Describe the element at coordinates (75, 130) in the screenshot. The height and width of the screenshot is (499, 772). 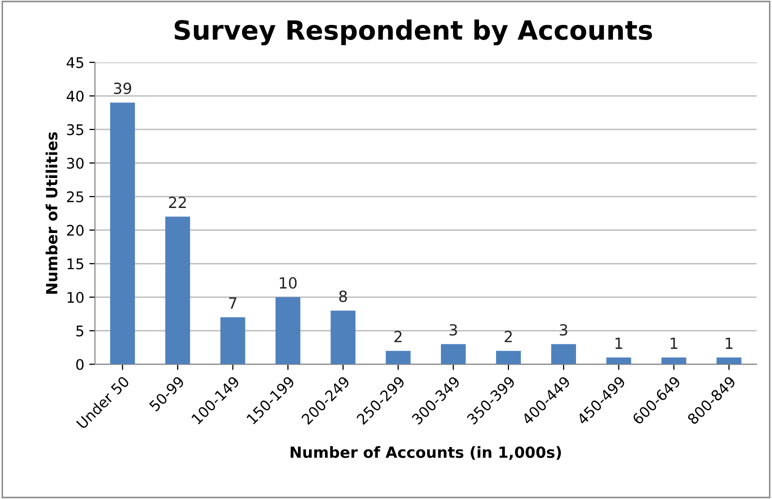
I see `y-tick-label: 35` at that location.